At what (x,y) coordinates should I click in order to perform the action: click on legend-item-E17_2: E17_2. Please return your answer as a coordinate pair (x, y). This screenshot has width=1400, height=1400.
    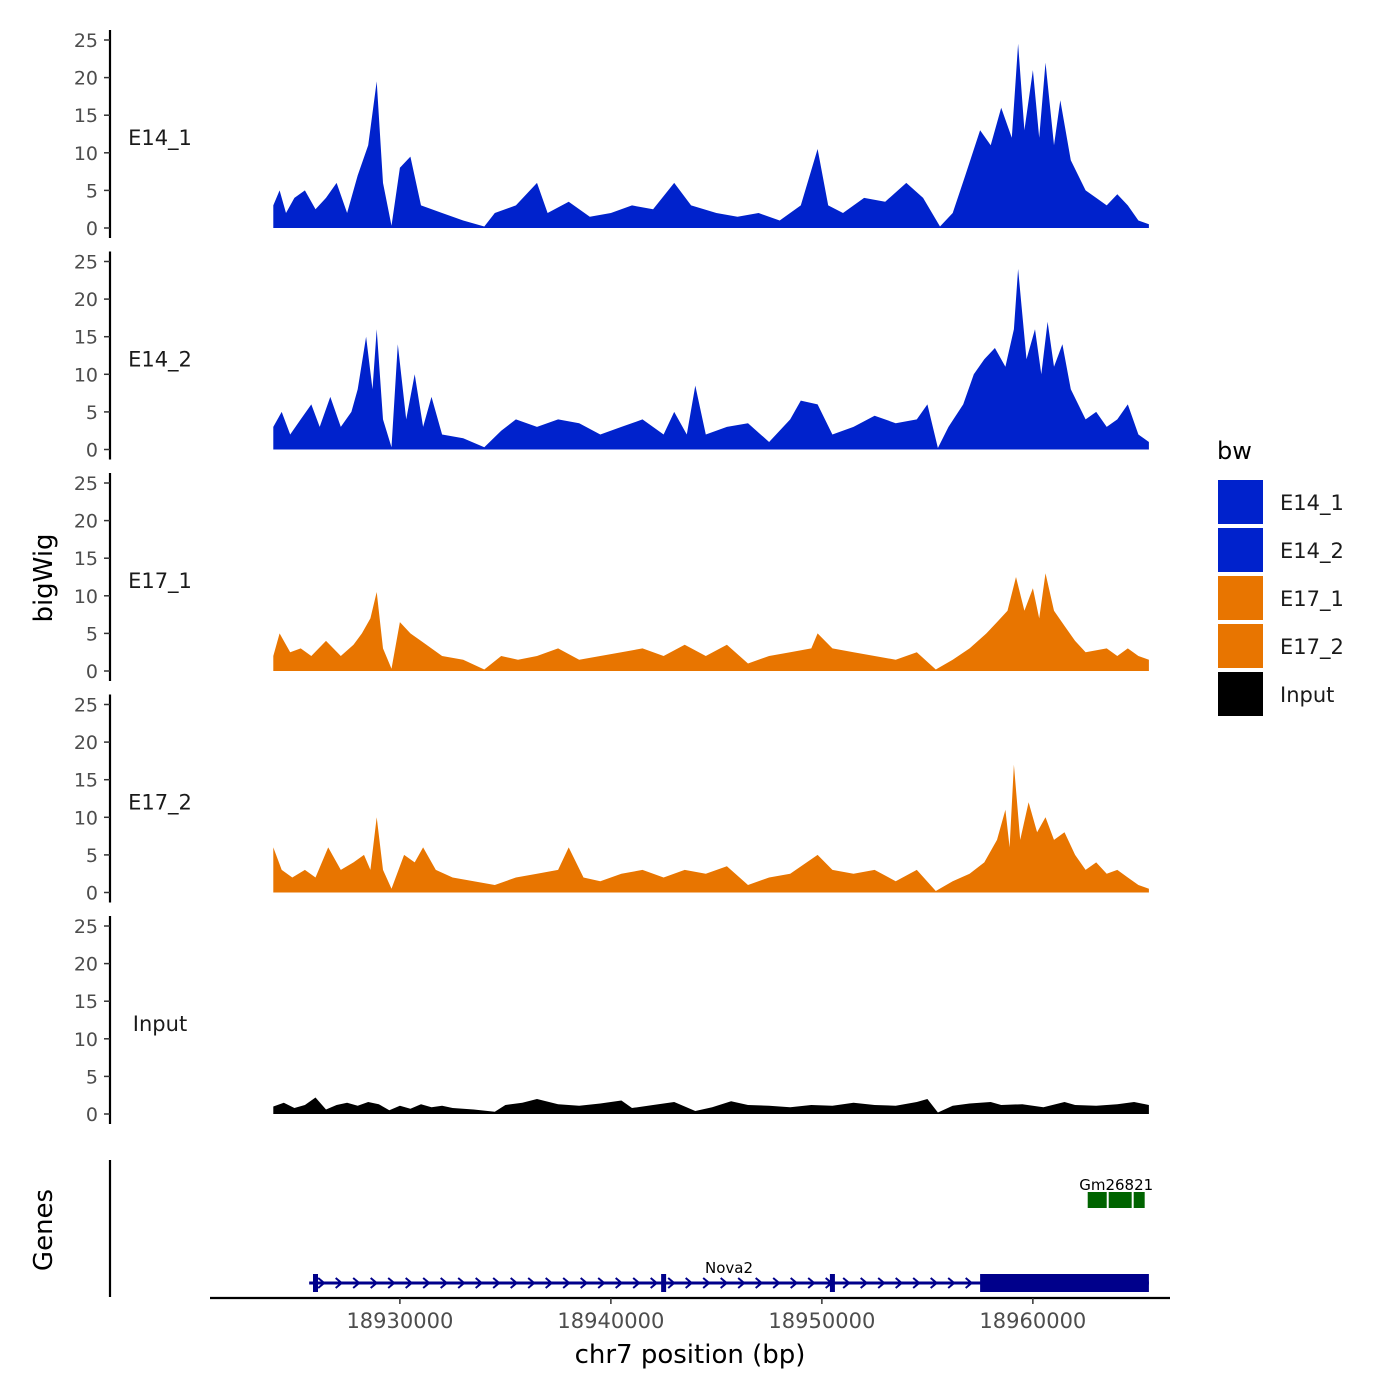
    Looking at the image, I should click on (1281, 646).